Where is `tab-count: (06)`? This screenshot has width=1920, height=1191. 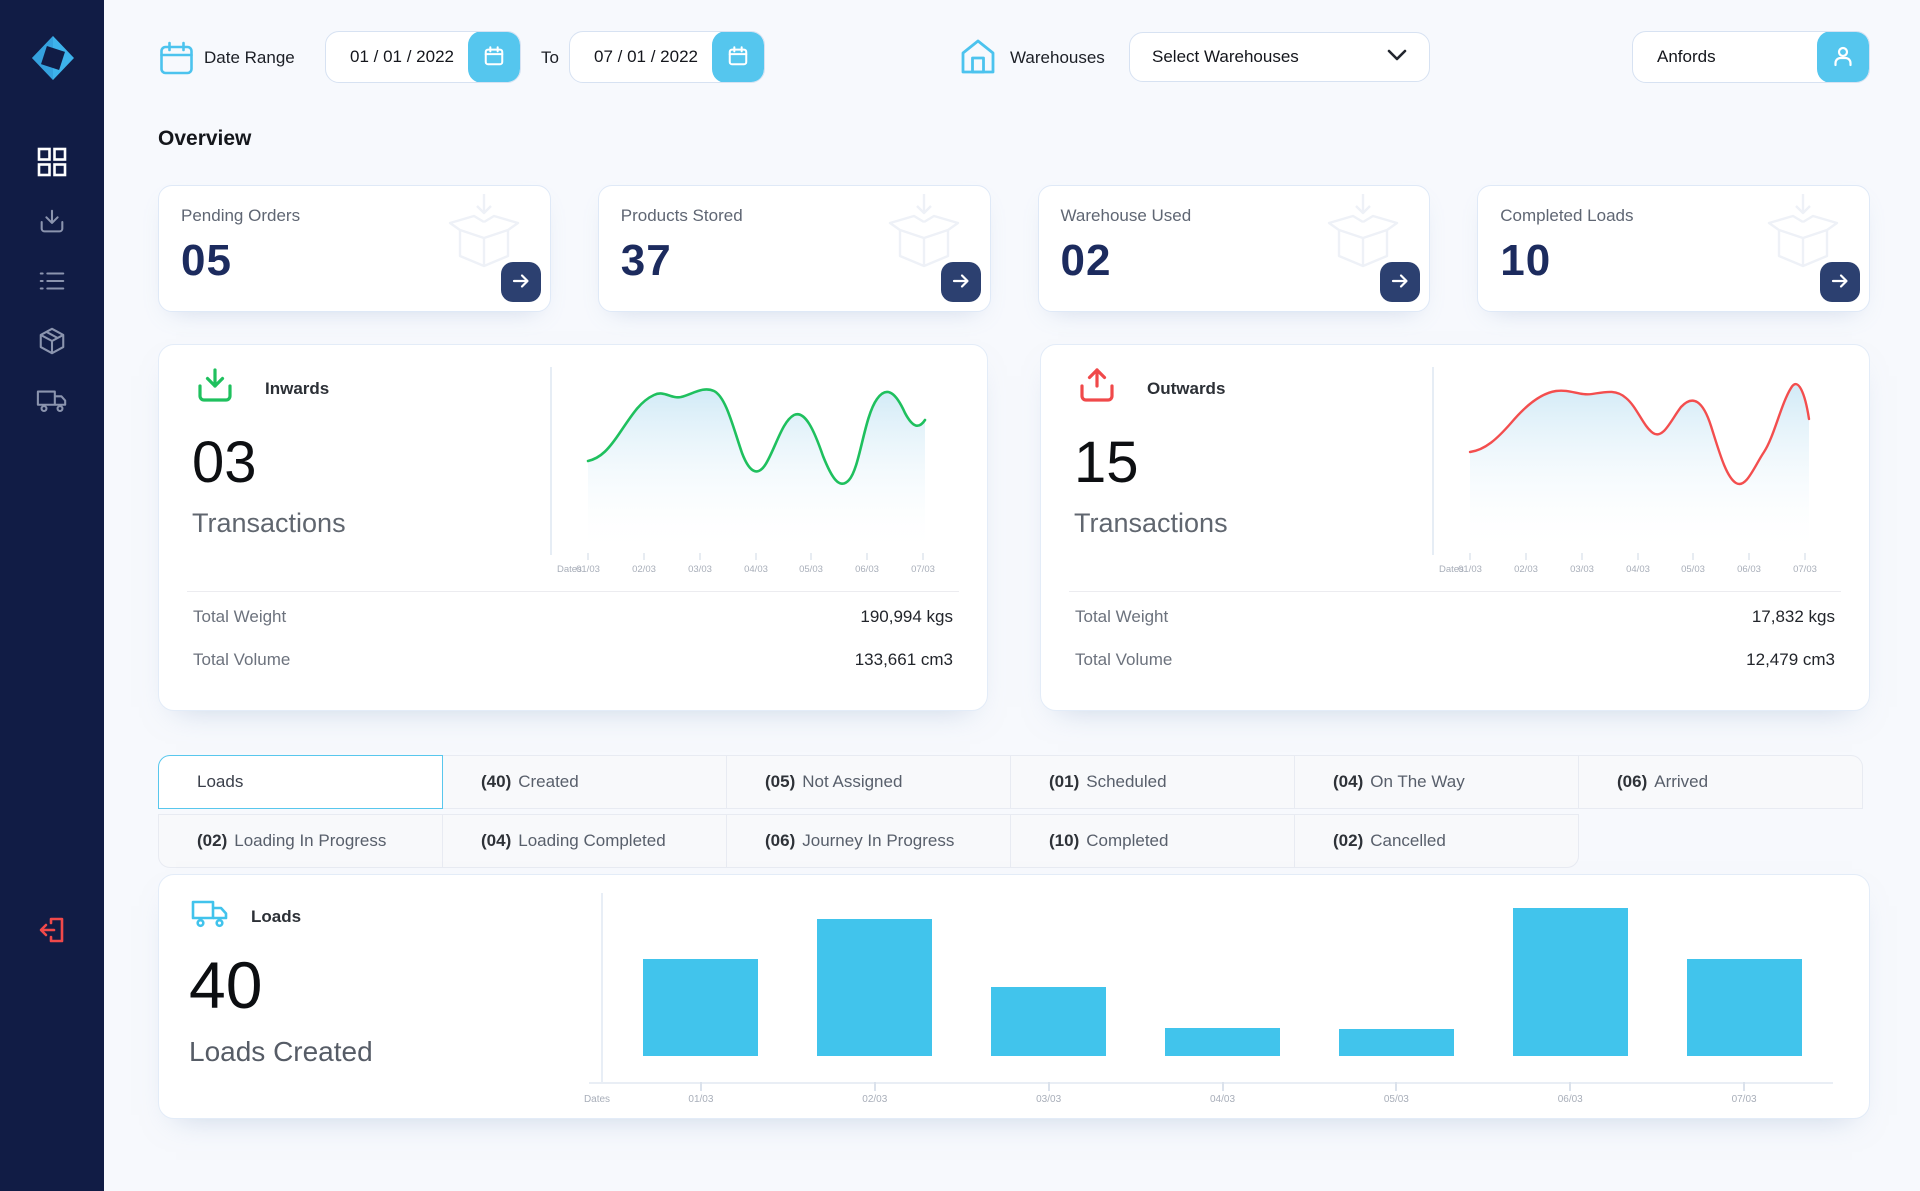 tab-count: (06) is located at coordinates (780, 840).